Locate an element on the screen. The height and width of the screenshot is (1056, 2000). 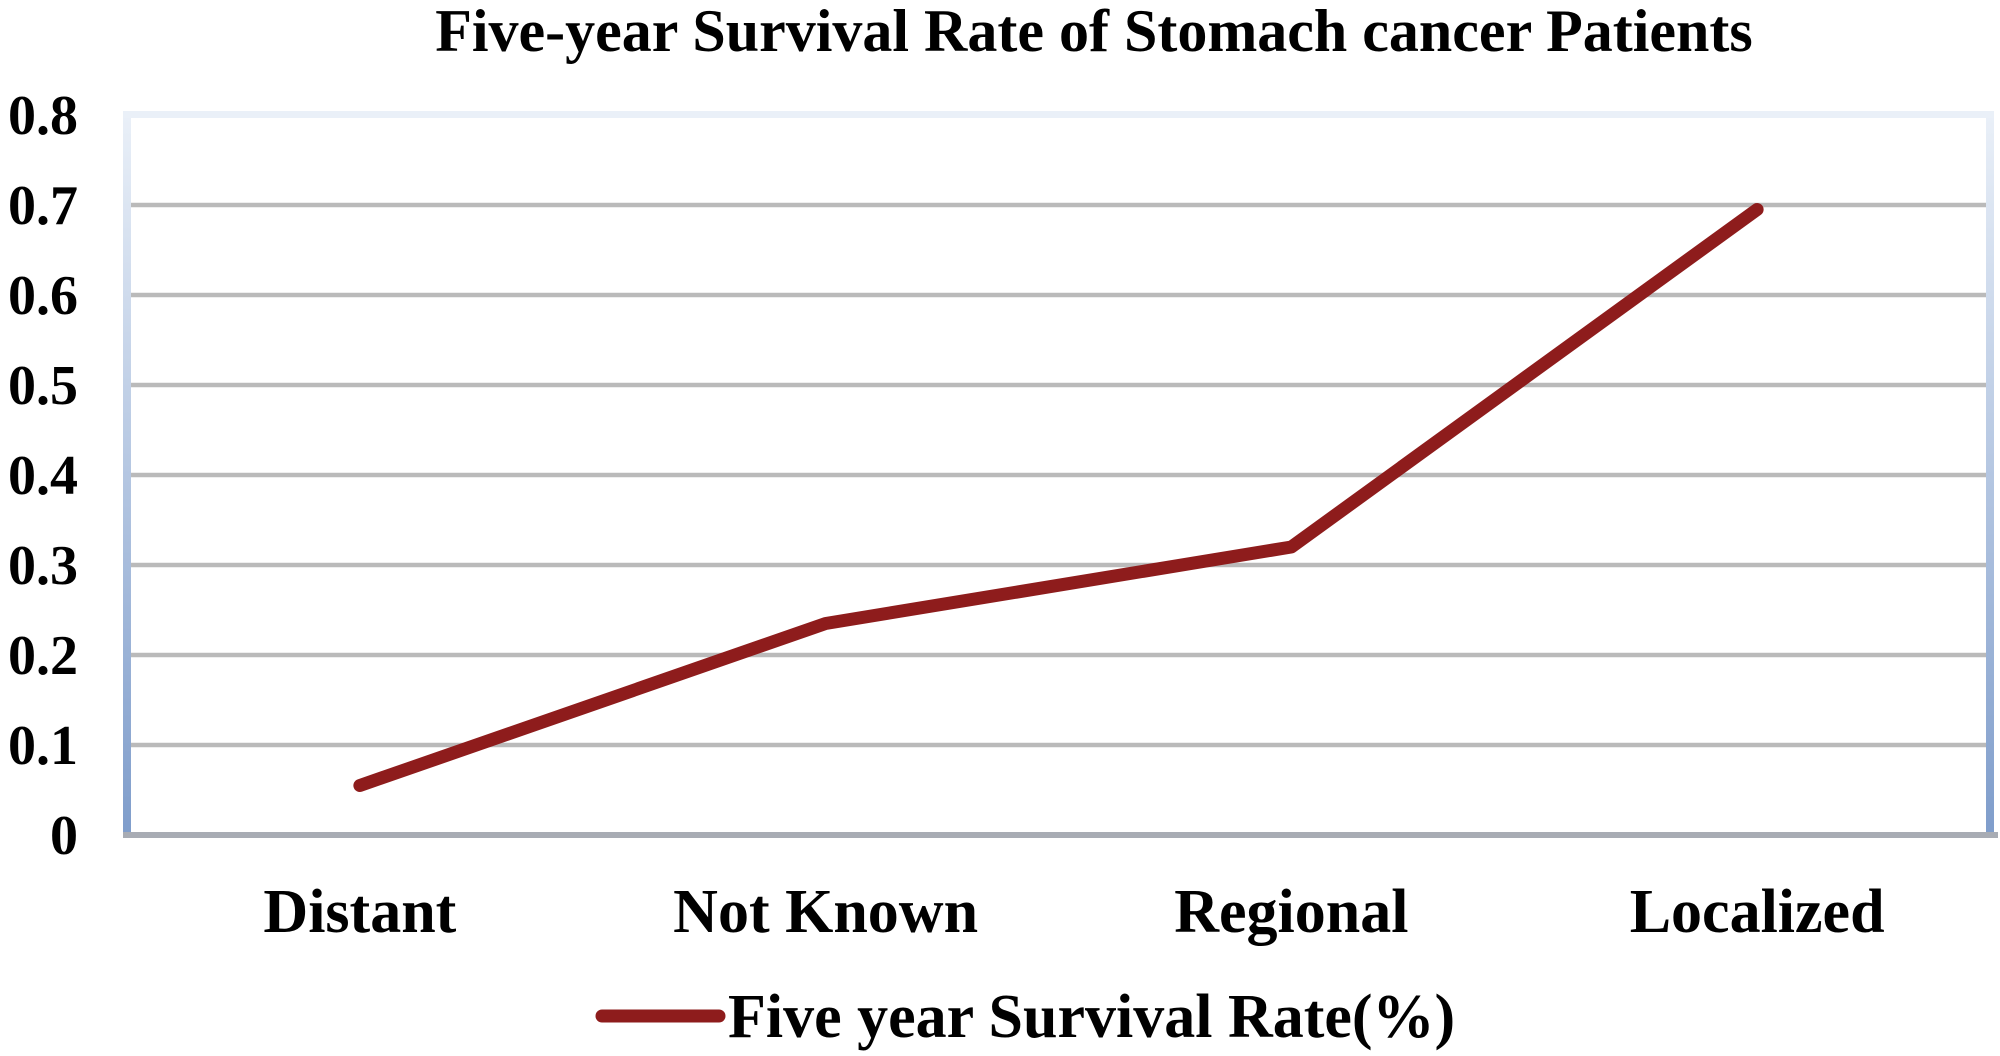
plot-right-border is located at coordinates (1990, 473).